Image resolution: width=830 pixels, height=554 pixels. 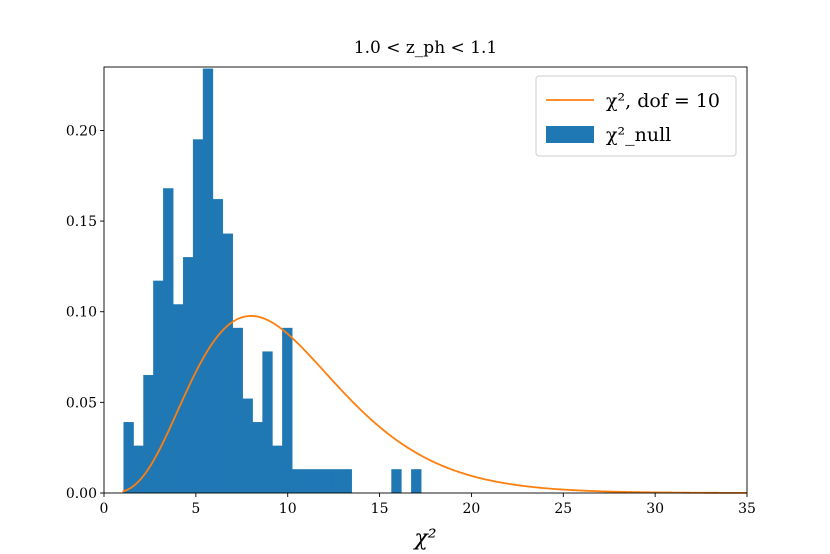 I want to click on x-tick-label: 35, so click(x=747, y=509).